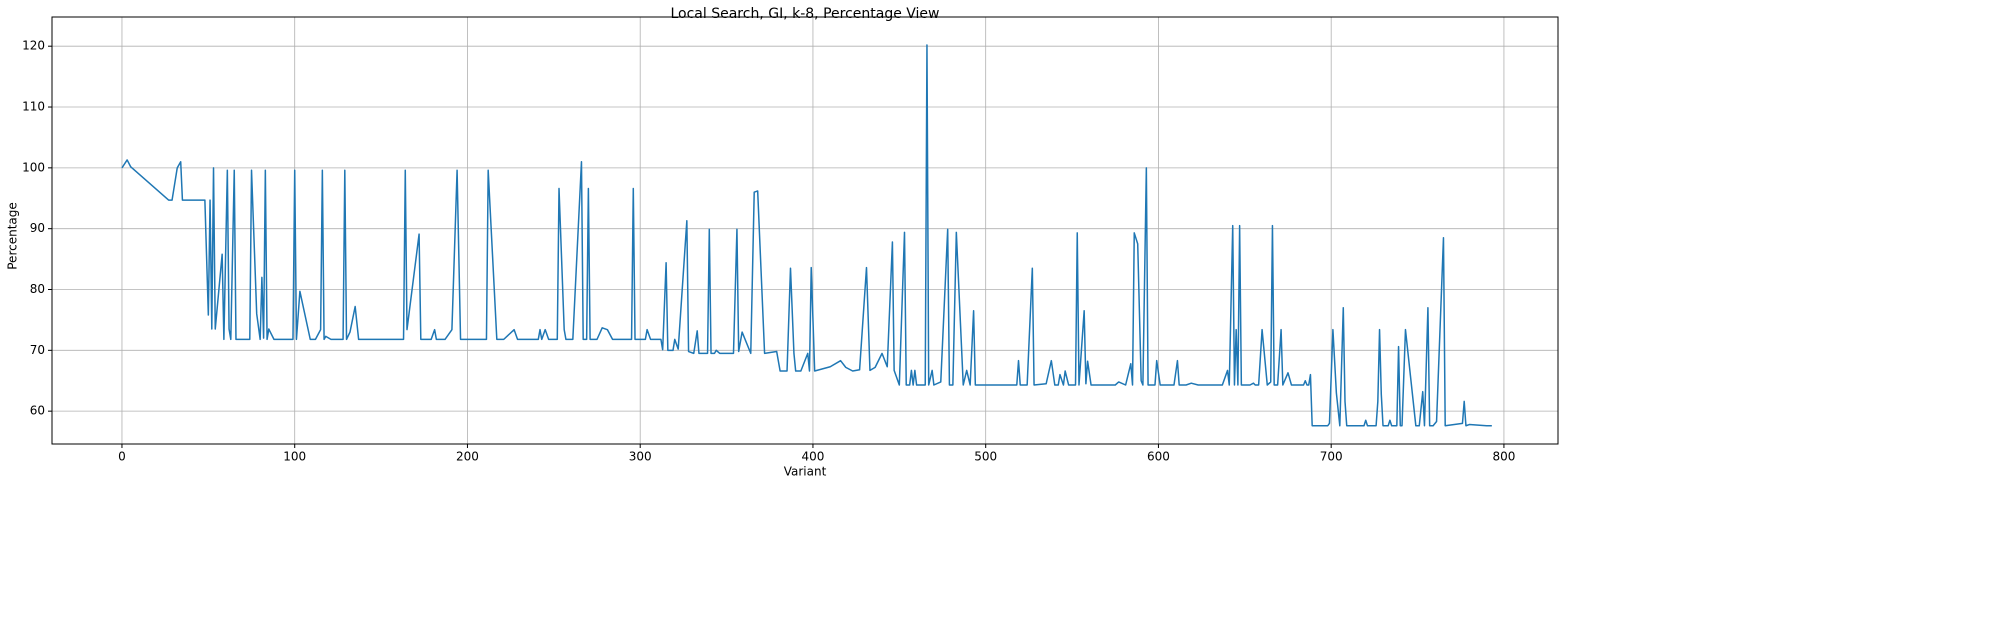 The image size is (2013, 628). What do you see at coordinates (294, 457) in the screenshot?
I see `x-tick-label: 100` at bounding box center [294, 457].